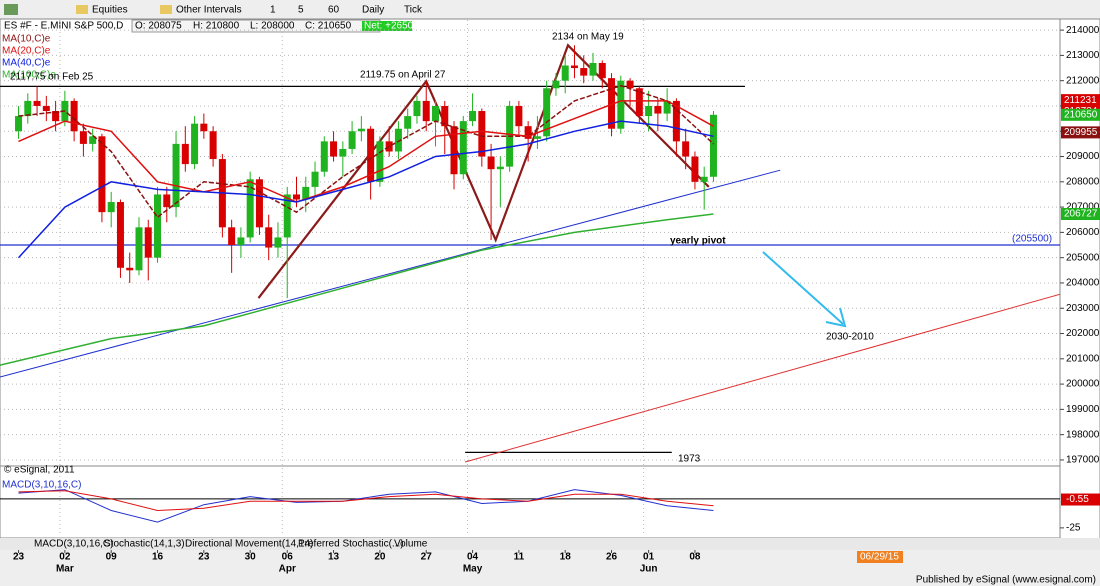 The image size is (1100, 586). What do you see at coordinates (649, 569) in the screenshot?
I see `month-label: Jun` at bounding box center [649, 569].